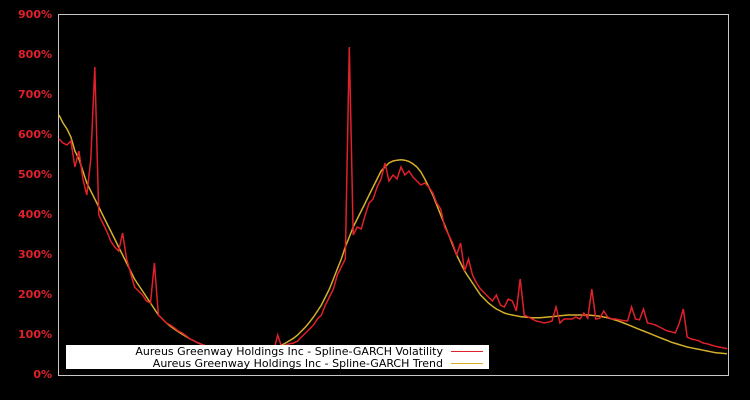 The height and width of the screenshot is (400, 750). What do you see at coordinates (35, 14) in the screenshot?
I see `y-tick-label: 900%` at bounding box center [35, 14].